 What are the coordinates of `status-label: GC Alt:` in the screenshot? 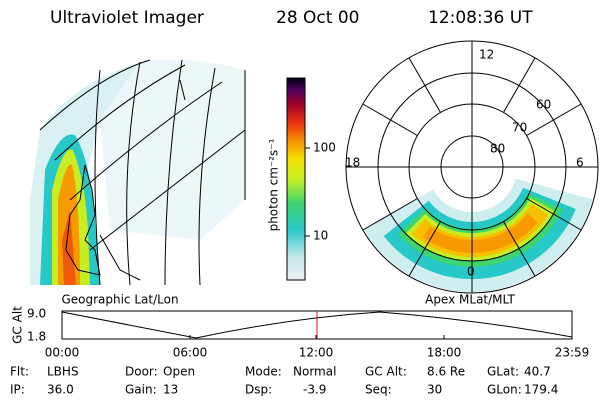 It's located at (386, 372).